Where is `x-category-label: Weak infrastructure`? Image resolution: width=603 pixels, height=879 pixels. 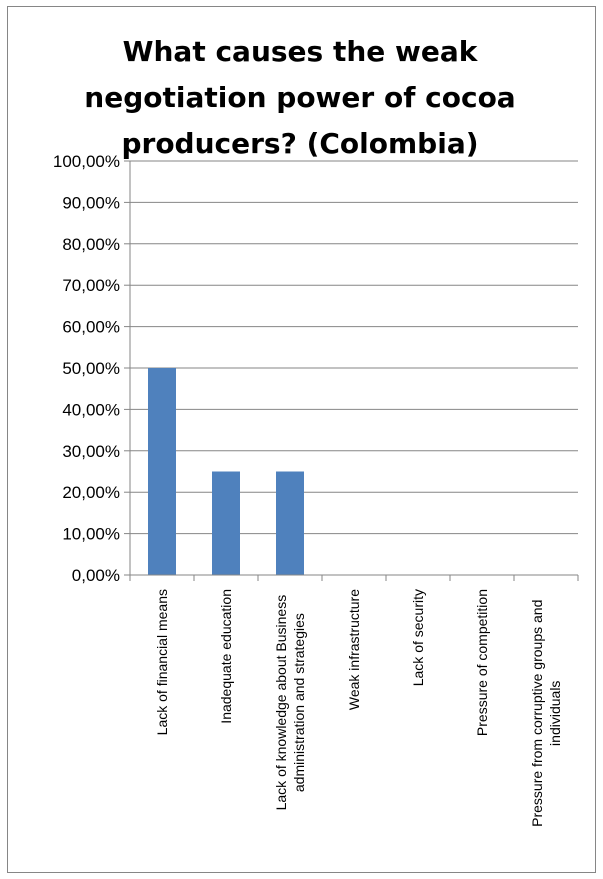
x-category-label: Weak infrastructure is located at coordinates (354, 649).